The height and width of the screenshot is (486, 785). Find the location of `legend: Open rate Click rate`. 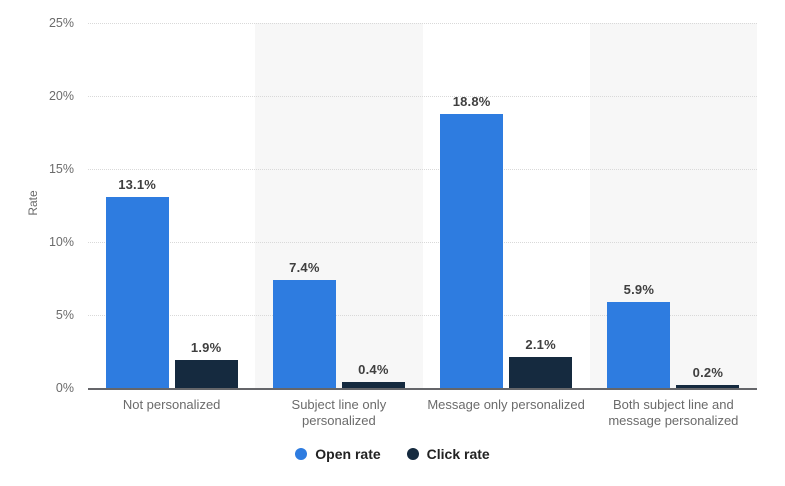

legend: Open rate Click rate is located at coordinates (392, 454).